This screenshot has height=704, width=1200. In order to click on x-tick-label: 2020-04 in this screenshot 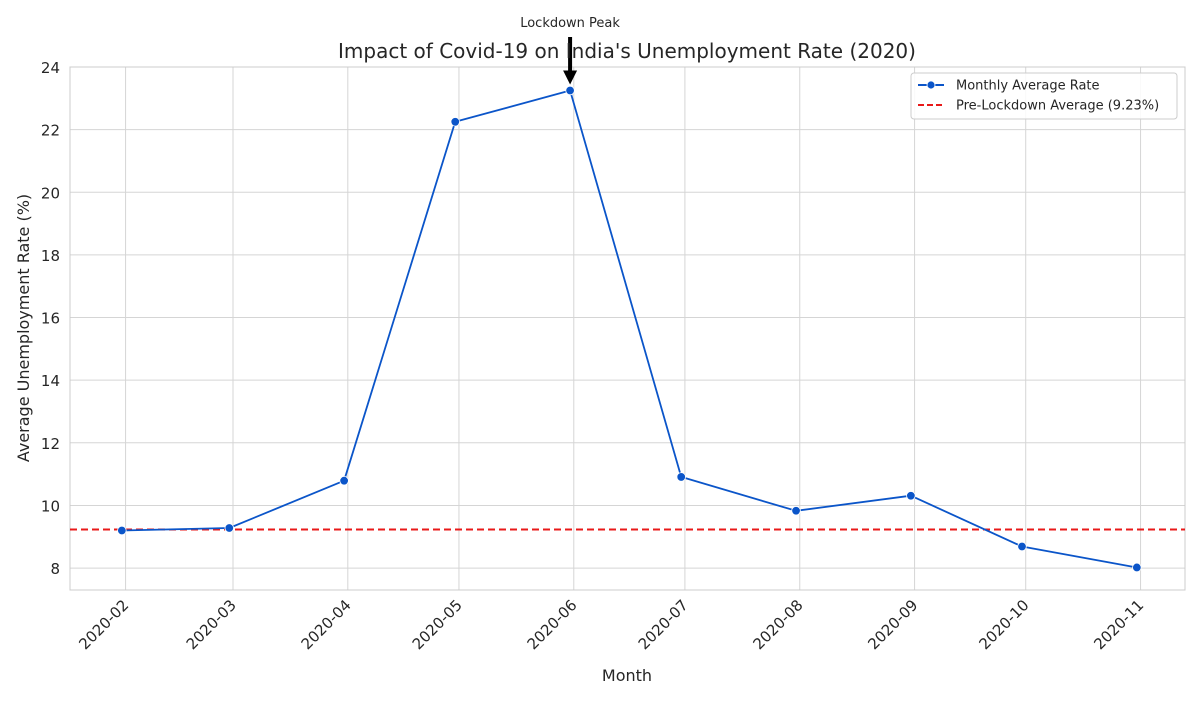, I will do `click(326, 624)`.